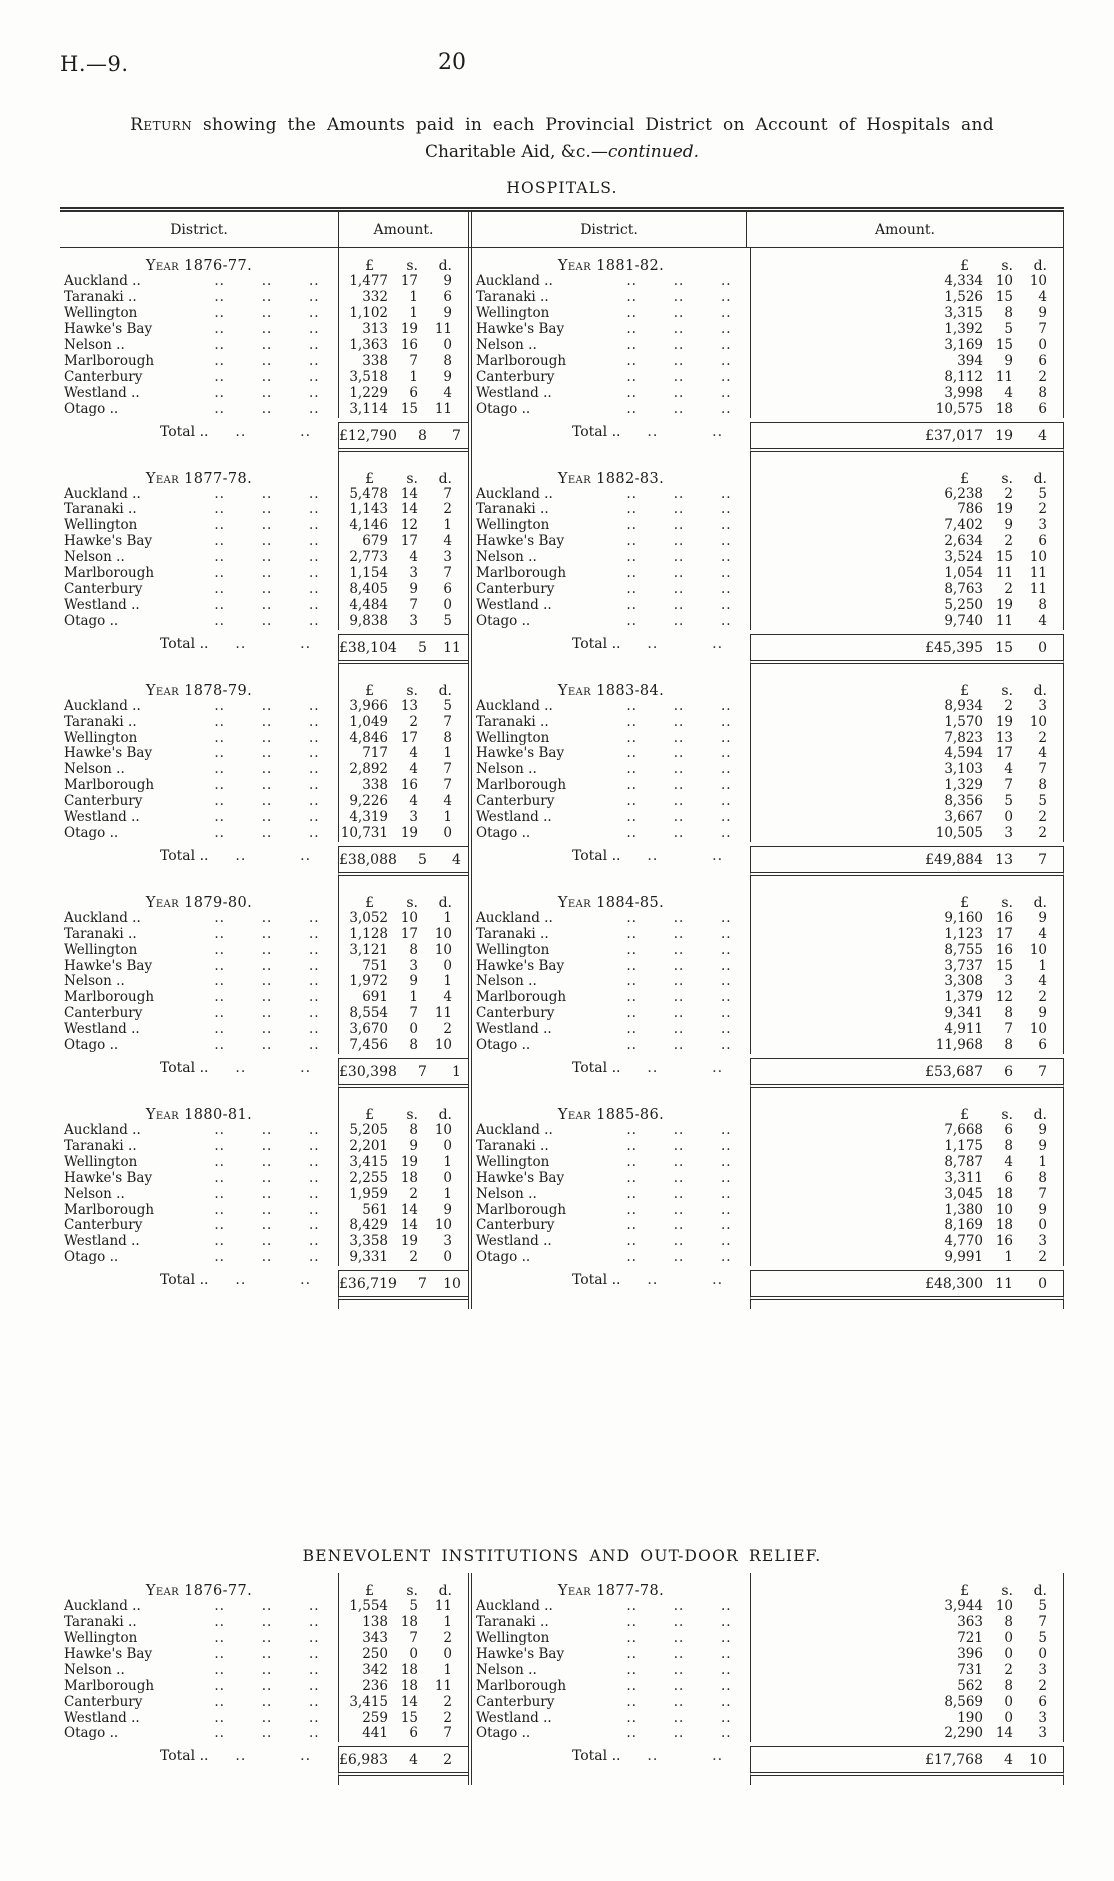 The image size is (1114, 1881). Describe the element at coordinates (768, 1045) in the screenshot. I see `table-row: Otago ........ 11,968 8 6` at that location.